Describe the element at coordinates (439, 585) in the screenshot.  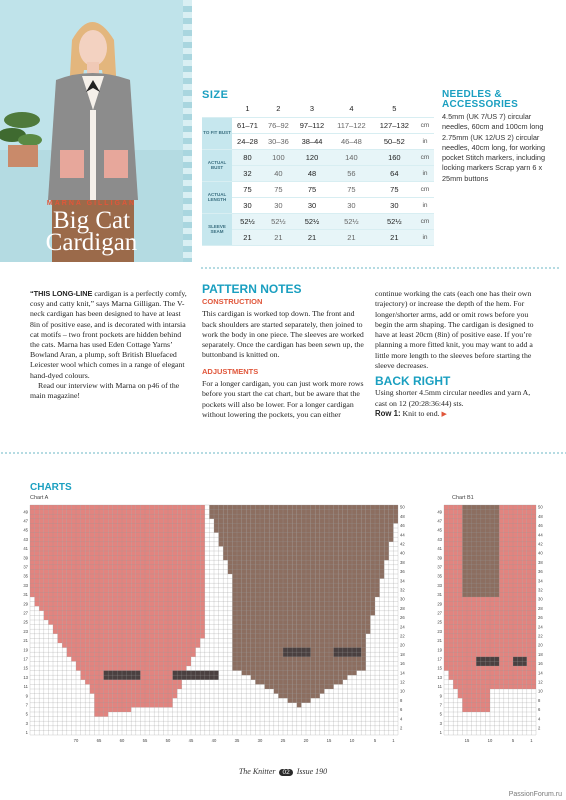
I see `row-number: 33` at that location.